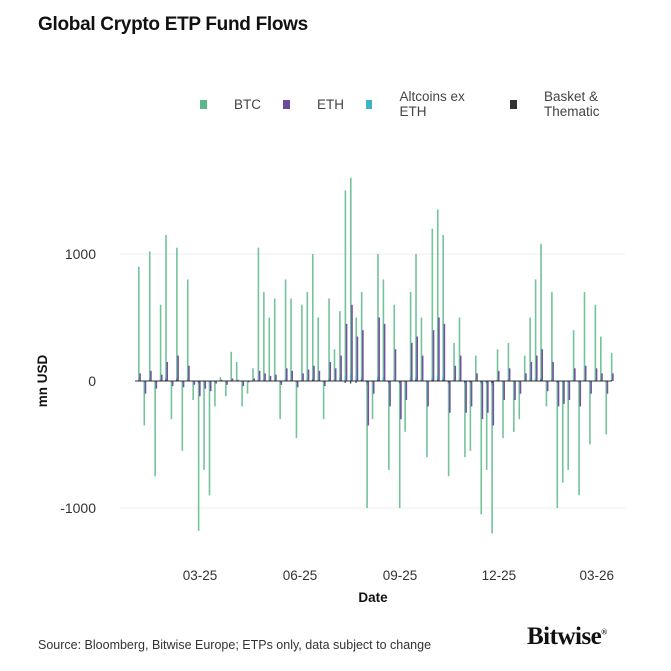  I want to click on x-tick-label: 06-25, so click(300, 575).